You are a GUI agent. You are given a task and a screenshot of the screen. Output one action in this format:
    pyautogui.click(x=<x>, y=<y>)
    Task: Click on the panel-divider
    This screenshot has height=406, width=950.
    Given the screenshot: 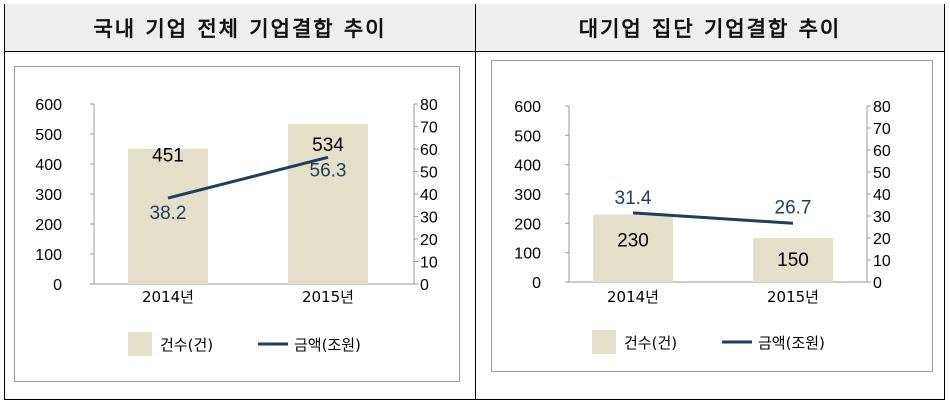 What is the action you would take?
    pyautogui.click(x=475, y=202)
    